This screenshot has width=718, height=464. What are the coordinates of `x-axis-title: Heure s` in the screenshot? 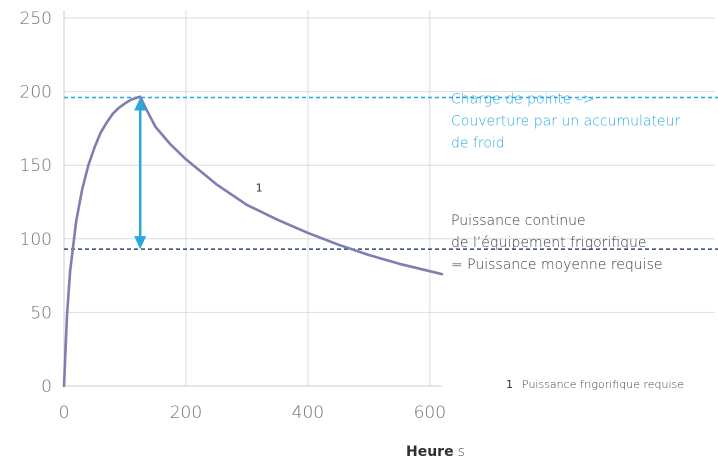 It's located at (435, 452).